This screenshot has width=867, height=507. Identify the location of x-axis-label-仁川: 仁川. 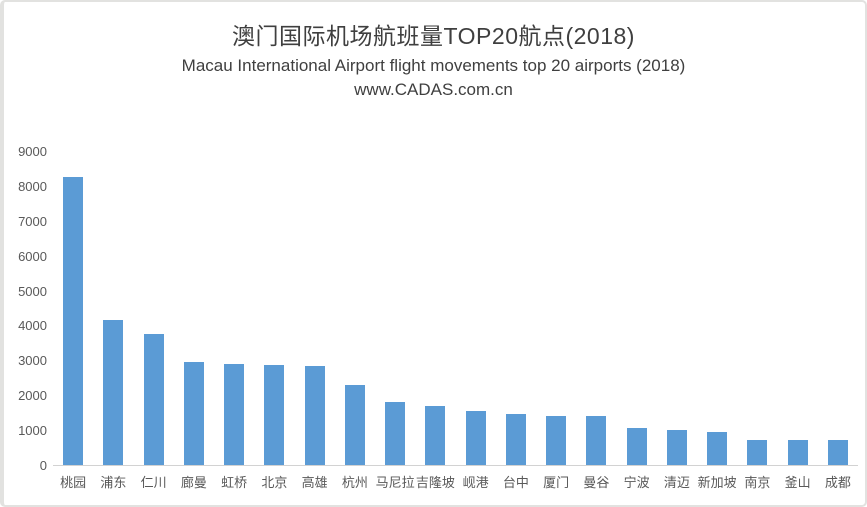
(153, 482).